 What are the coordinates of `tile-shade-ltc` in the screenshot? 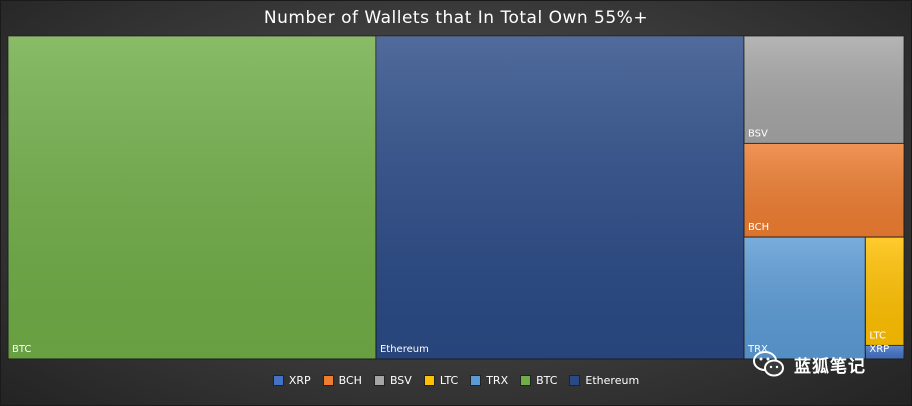 It's located at (884, 291).